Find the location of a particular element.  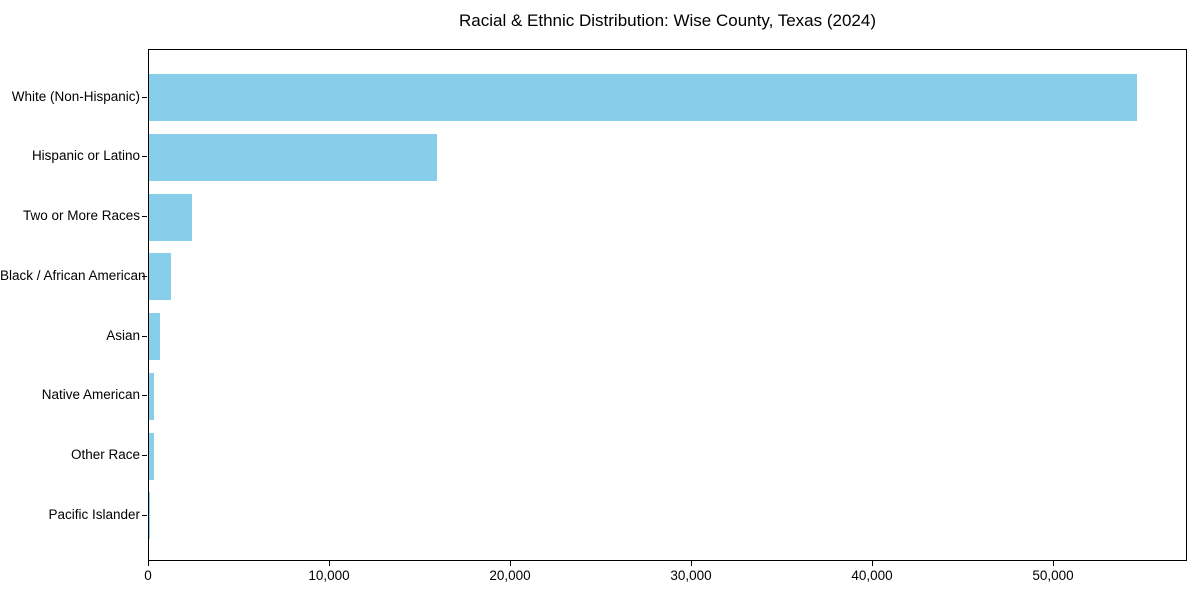

bar-native-american is located at coordinates (152, 396).